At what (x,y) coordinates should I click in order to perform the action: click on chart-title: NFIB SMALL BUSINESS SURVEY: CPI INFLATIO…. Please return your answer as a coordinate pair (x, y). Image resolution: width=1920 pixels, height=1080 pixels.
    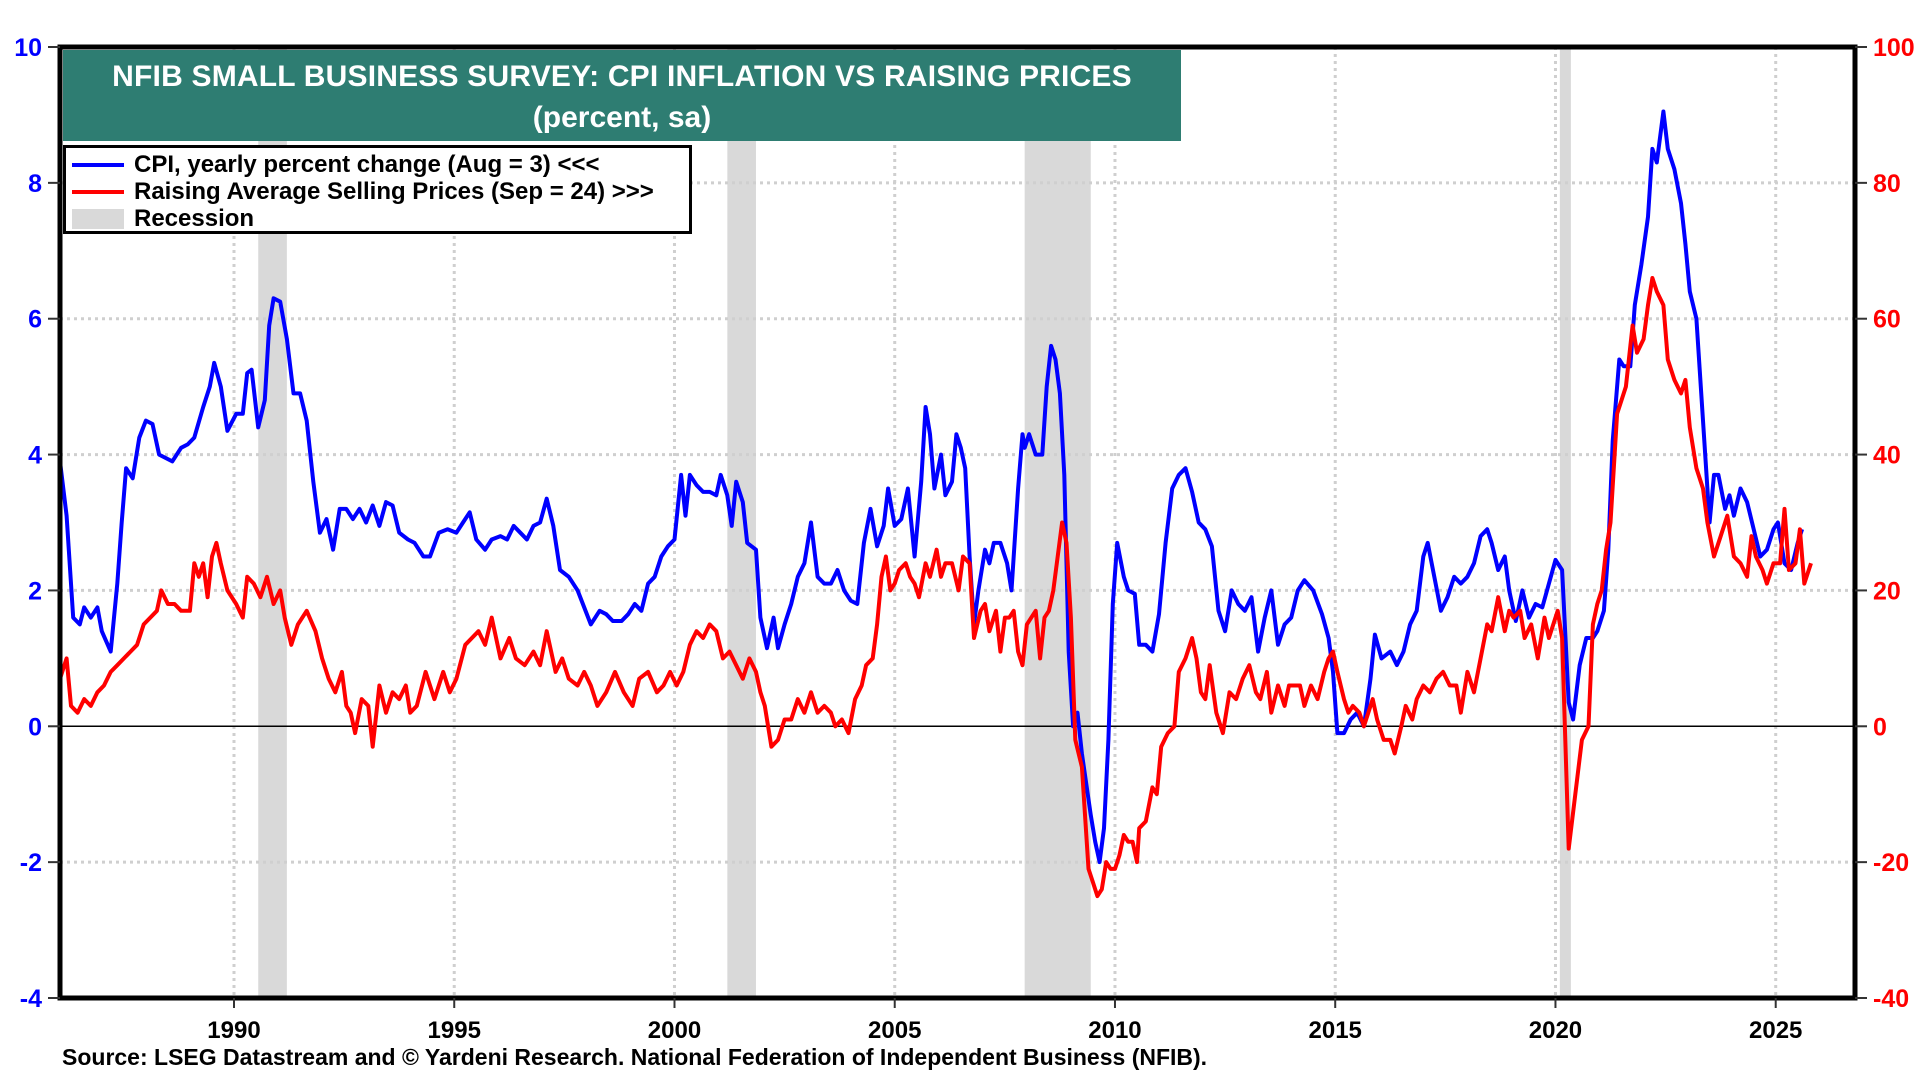
    Looking at the image, I should click on (622, 76).